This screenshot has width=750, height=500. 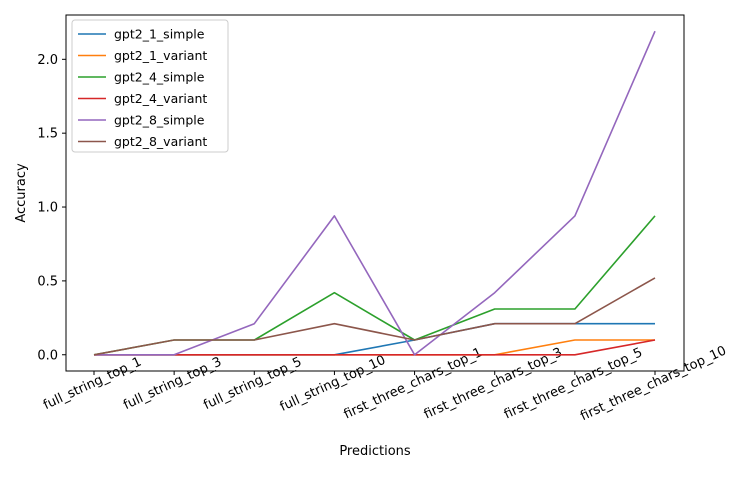 What do you see at coordinates (159, 120) in the screenshot?
I see `legend-label: gpt2_8_simple` at bounding box center [159, 120].